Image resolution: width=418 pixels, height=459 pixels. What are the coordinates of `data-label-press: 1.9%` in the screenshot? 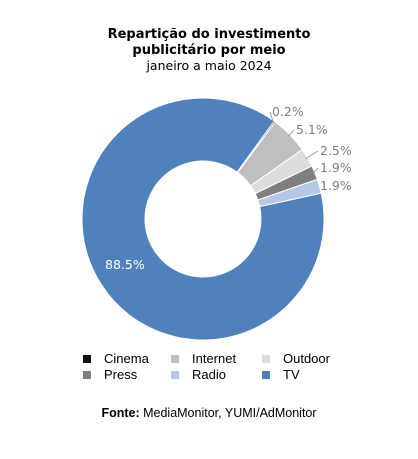 It's located at (336, 167).